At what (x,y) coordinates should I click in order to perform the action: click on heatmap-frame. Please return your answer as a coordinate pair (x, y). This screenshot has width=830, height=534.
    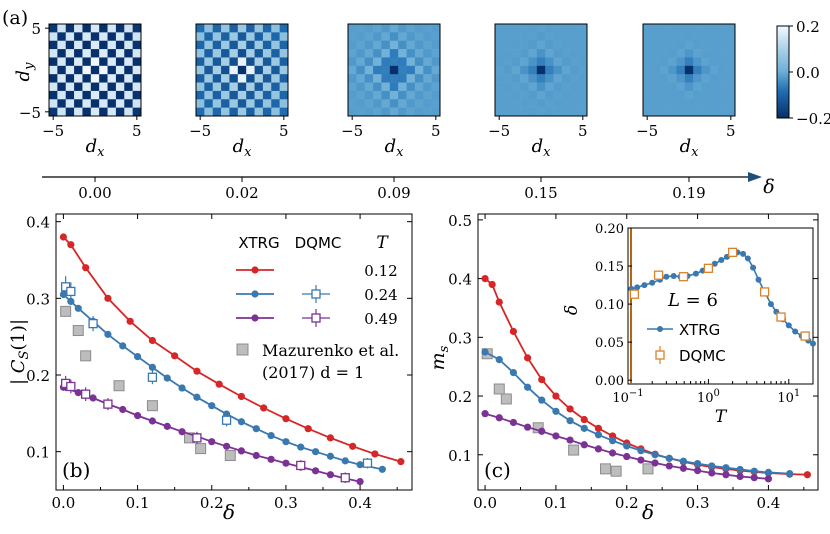
    Looking at the image, I should click on (689, 70).